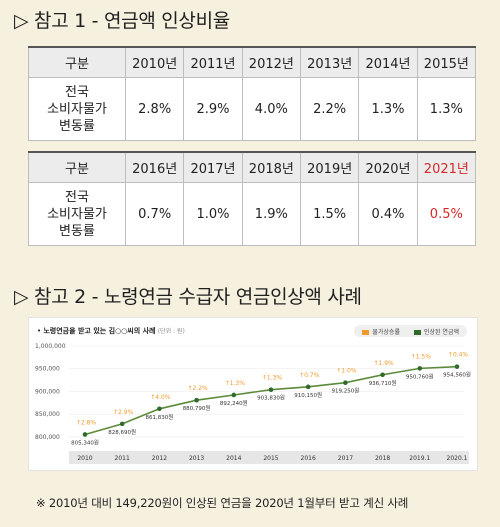 Image resolution: width=500 pixels, height=527 pixels. What do you see at coordinates (123, 412) in the screenshot?
I see `rate-label: ↑2.9%` at bounding box center [123, 412].